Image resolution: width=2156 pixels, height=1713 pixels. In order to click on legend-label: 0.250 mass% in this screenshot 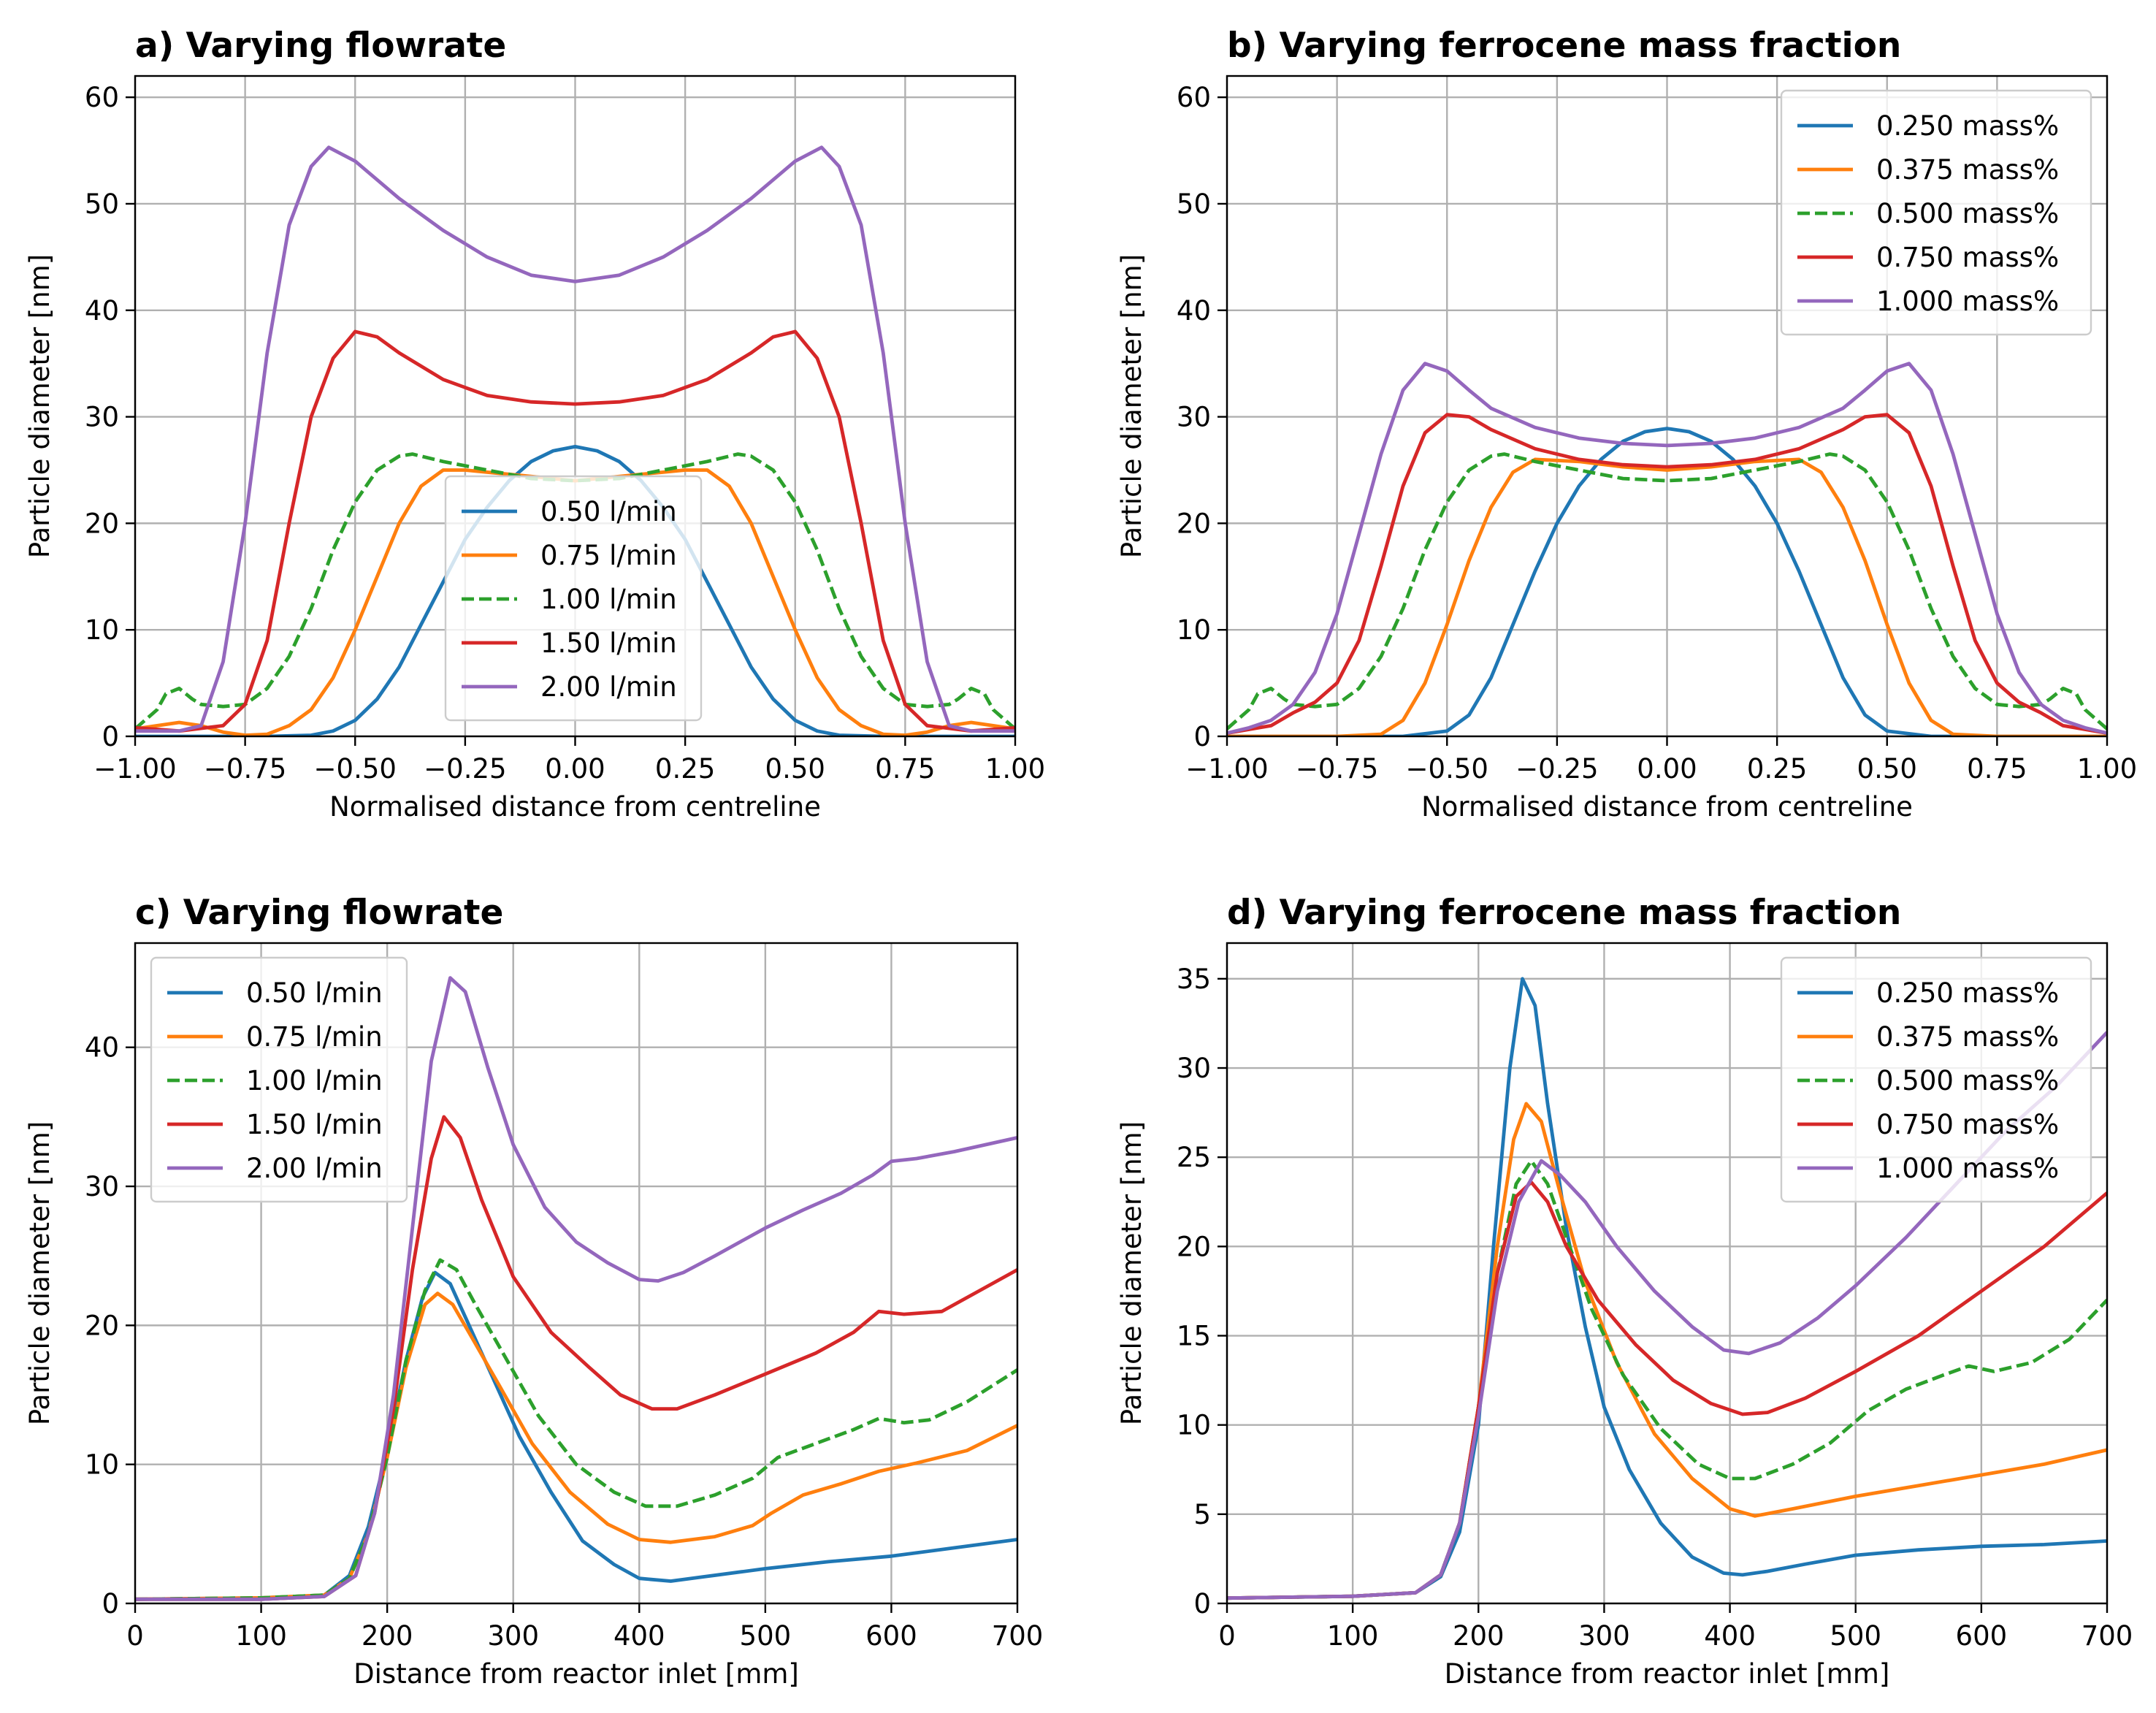, I will do `click(1968, 993)`.